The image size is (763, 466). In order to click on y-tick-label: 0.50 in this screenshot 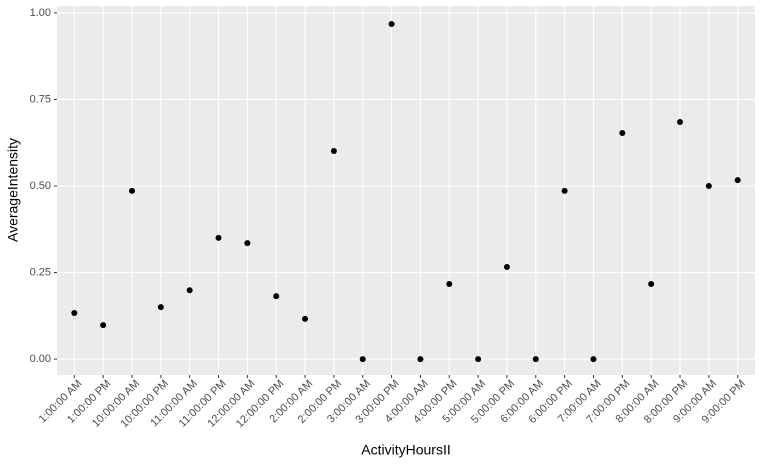, I will do `click(40, 186)`.